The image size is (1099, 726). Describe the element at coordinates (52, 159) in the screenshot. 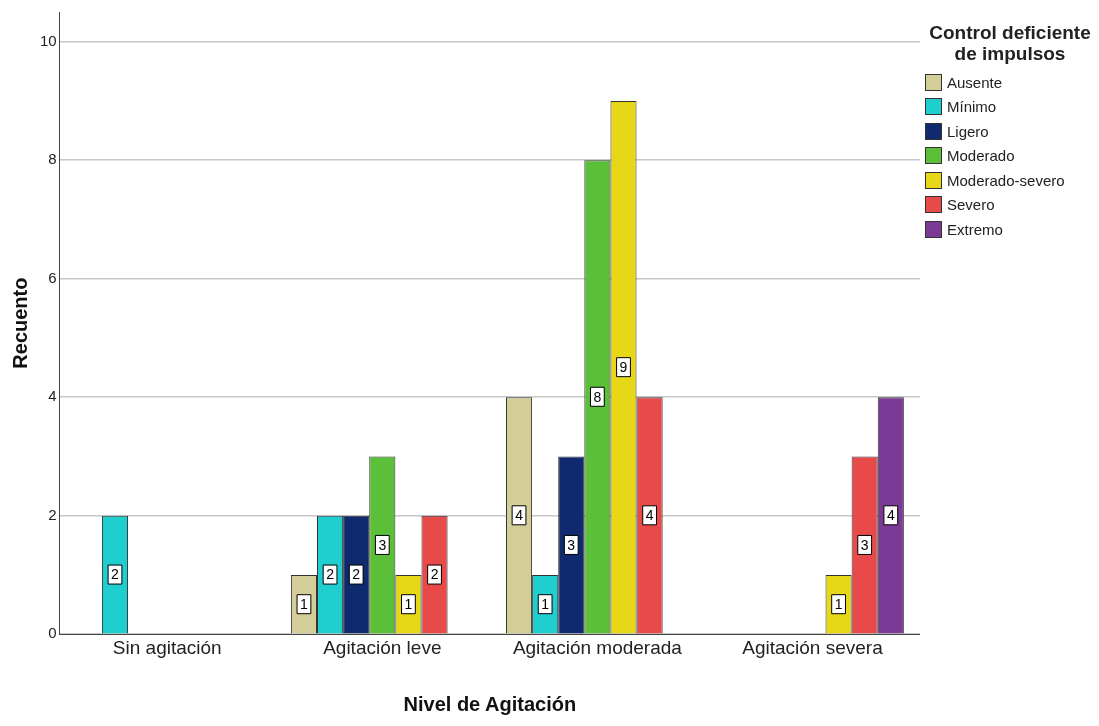

I see `y-tick-label: 8` at that location.